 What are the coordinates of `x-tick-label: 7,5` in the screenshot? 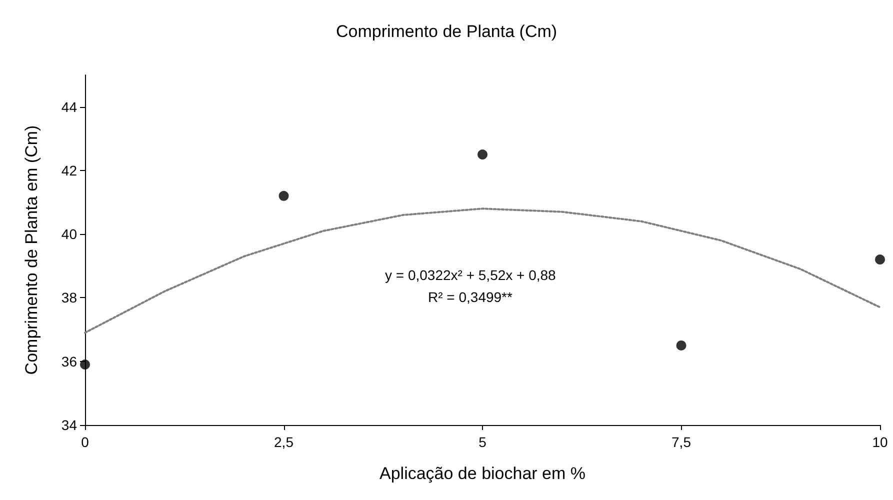 It's located at (682, 442).